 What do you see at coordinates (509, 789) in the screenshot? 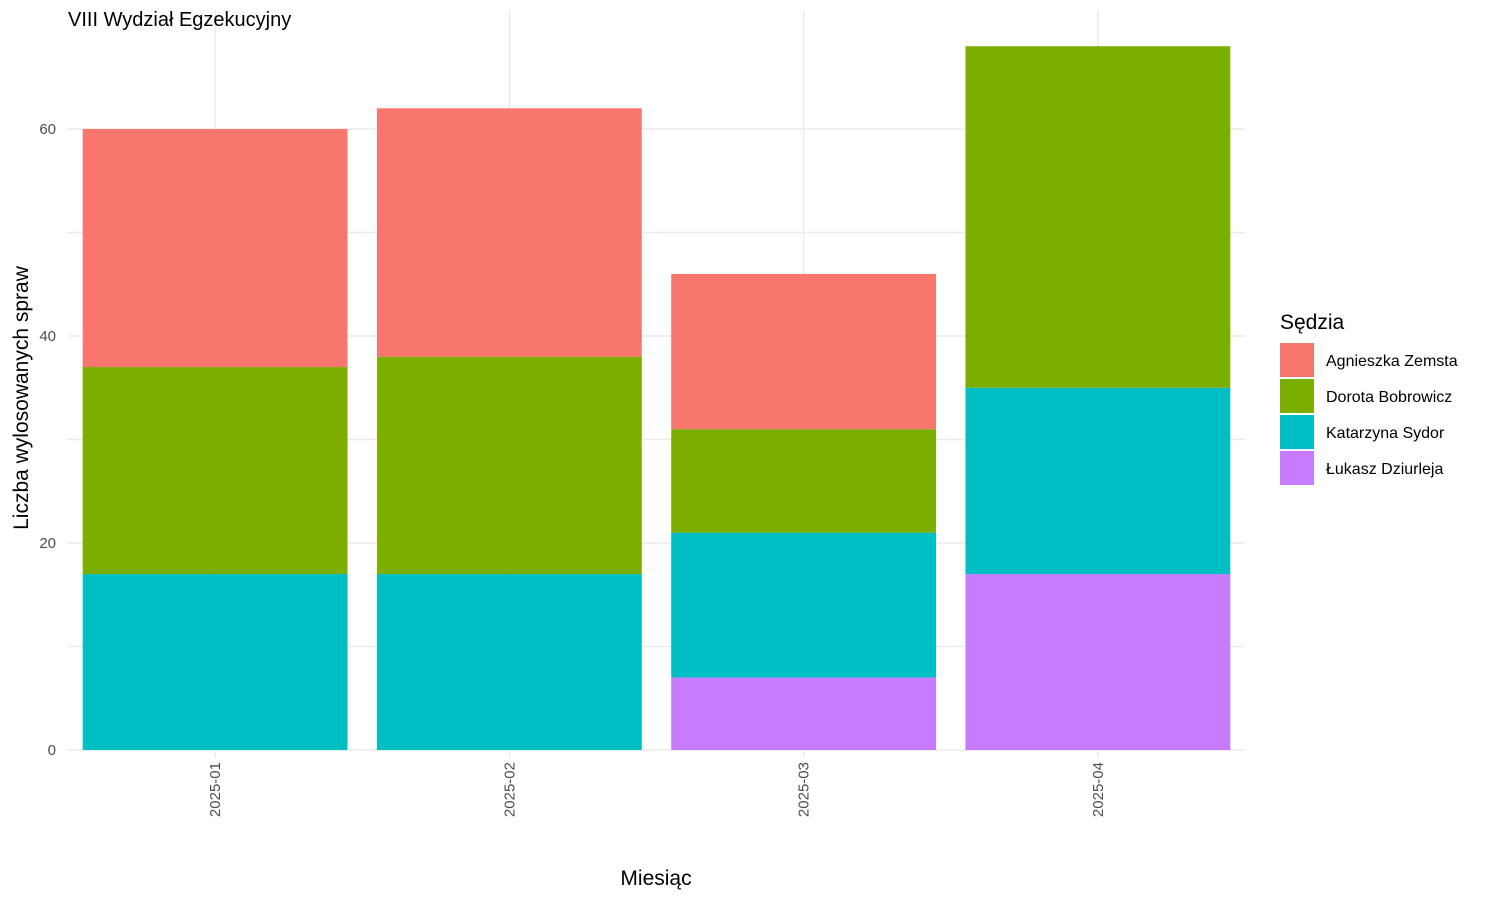
I see `x-tick-label: 2025-02` at bounding box center [509, 789].